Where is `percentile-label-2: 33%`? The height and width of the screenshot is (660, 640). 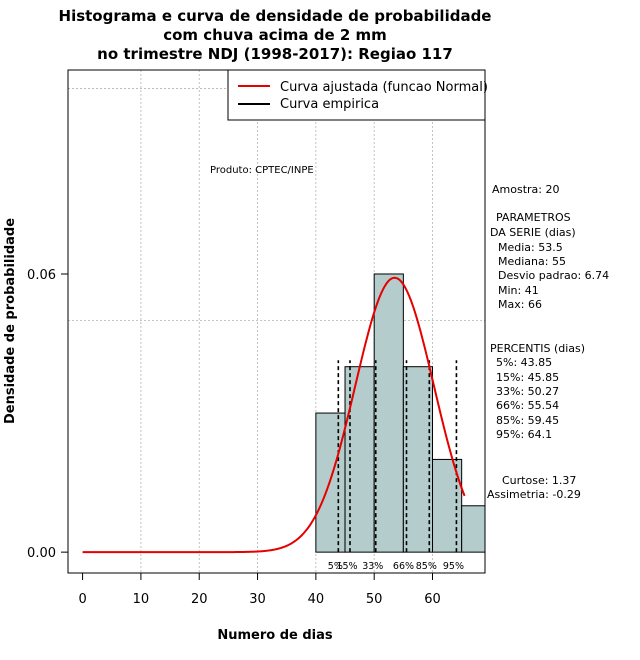 percentile-label-2: 33% is located at coordinates (372, 566).